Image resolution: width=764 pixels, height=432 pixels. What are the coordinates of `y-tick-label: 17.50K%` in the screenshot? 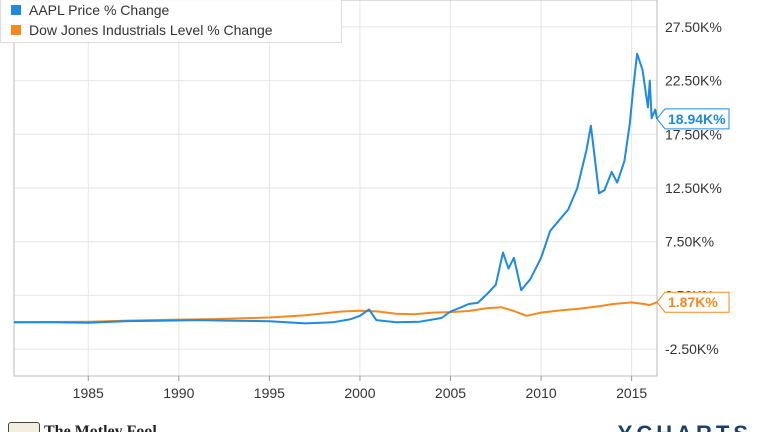 It's located at (693, 134).